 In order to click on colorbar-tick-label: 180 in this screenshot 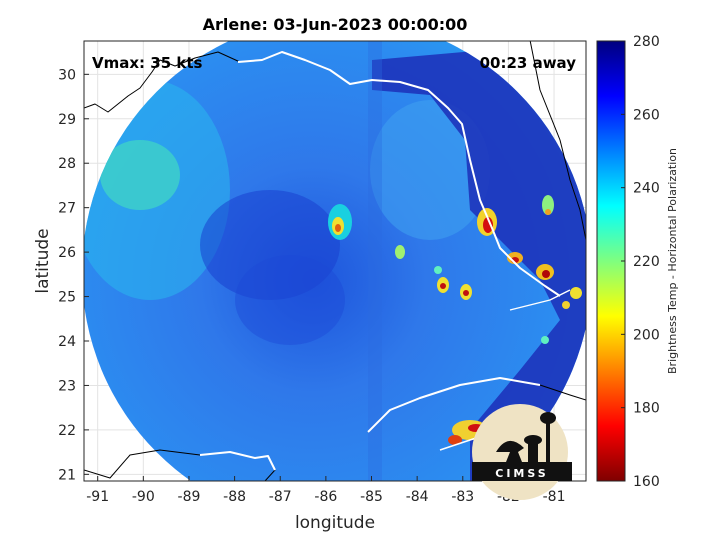, I will do `click(646, 409)`.